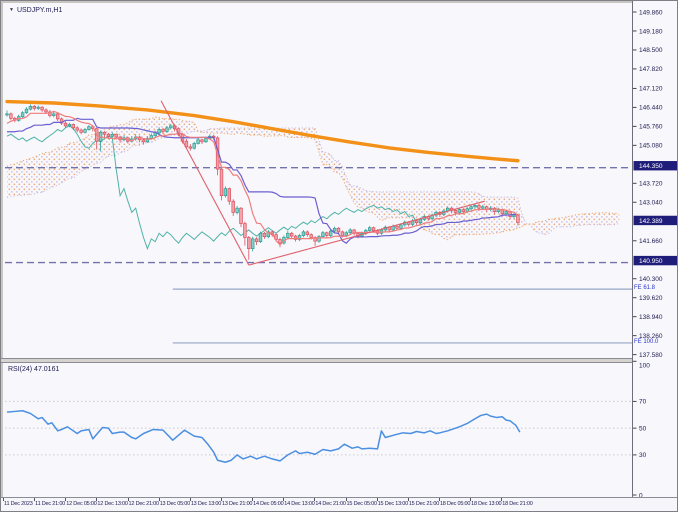 This screenshot has width=678, height=512. What do you see at coordinates (651, 184) in the screenshot?
I see `svg-text: 143.720` at bounding box center [651, 184].